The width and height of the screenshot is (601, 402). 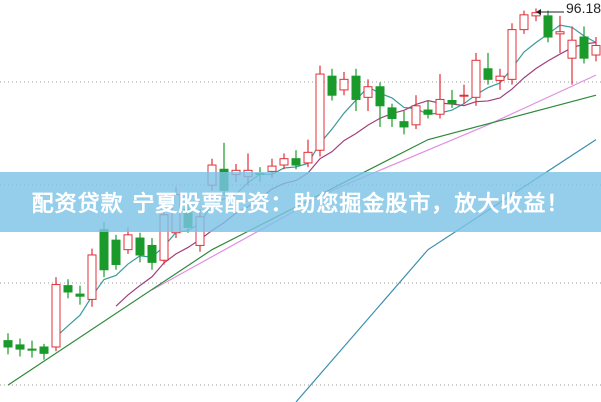 I want to click on ad-banner: 配资贷款 宁夏股票配资：助您掘金股市，放大收益！, so click(x=300, y=202).